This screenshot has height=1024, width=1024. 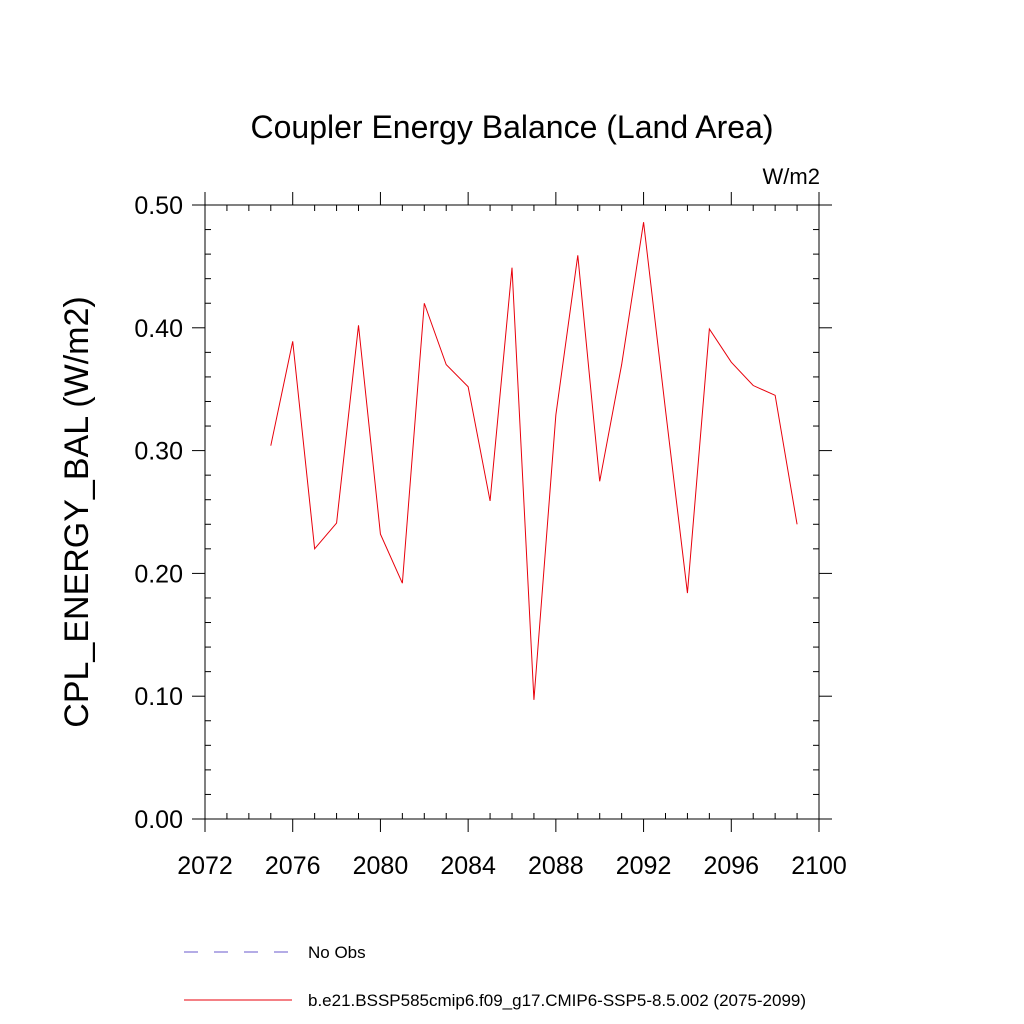 I want to click on y-tick-label: 0.00, so click(x=158, y=820).